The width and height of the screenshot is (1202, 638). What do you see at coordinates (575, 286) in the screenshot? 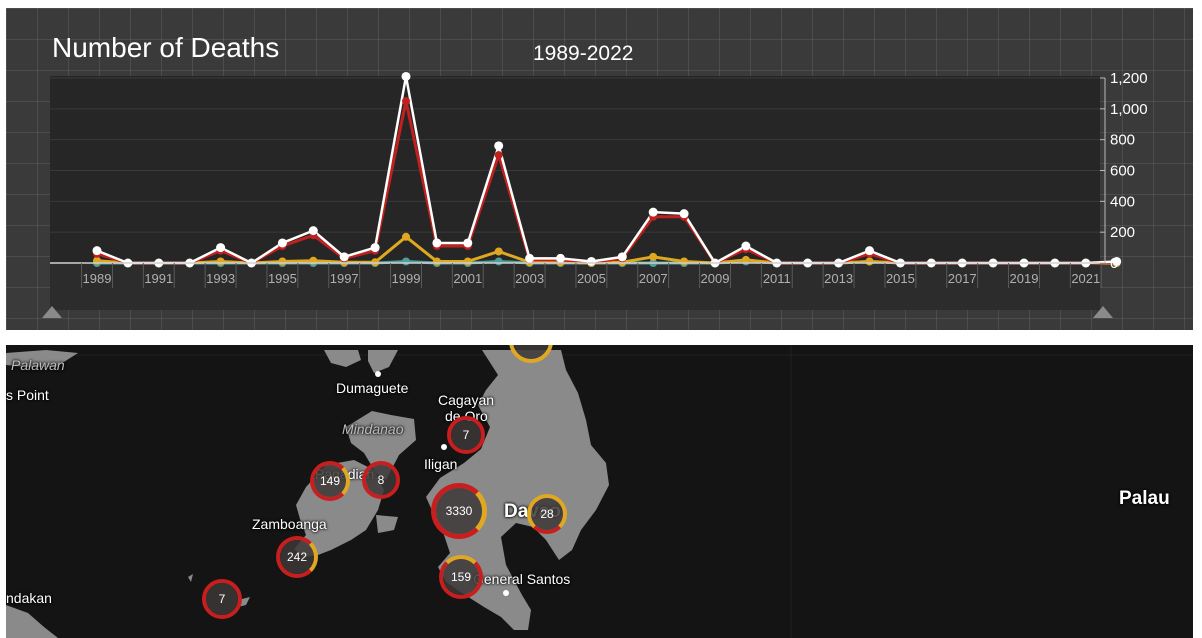
I see `brush-strip` at bounding box center [575, 286].